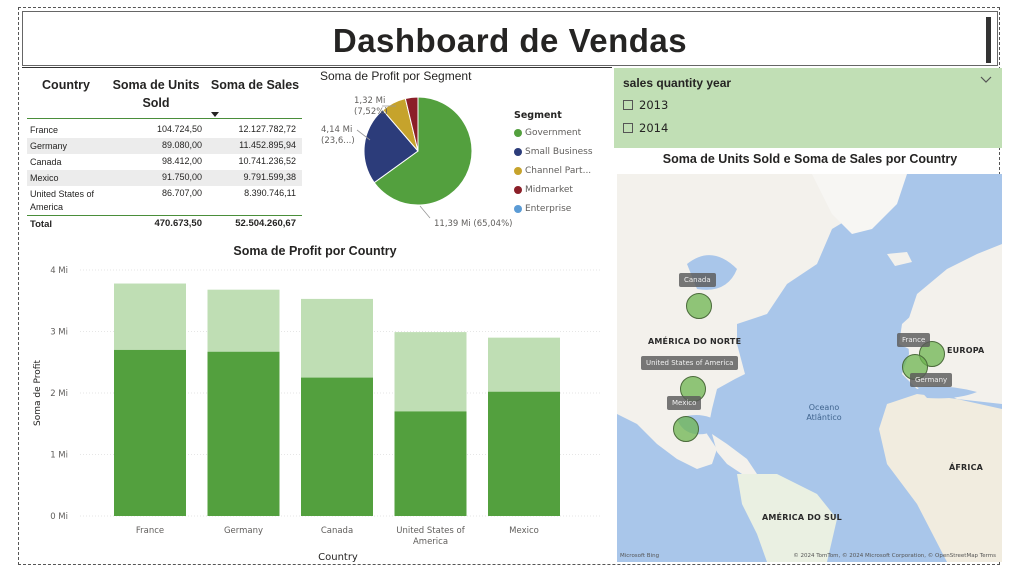 The height and width of the screenshot is (574, 1016). I want to click on table-row: Germany 89.080,00 11.452.895,94, so click(164, 146).